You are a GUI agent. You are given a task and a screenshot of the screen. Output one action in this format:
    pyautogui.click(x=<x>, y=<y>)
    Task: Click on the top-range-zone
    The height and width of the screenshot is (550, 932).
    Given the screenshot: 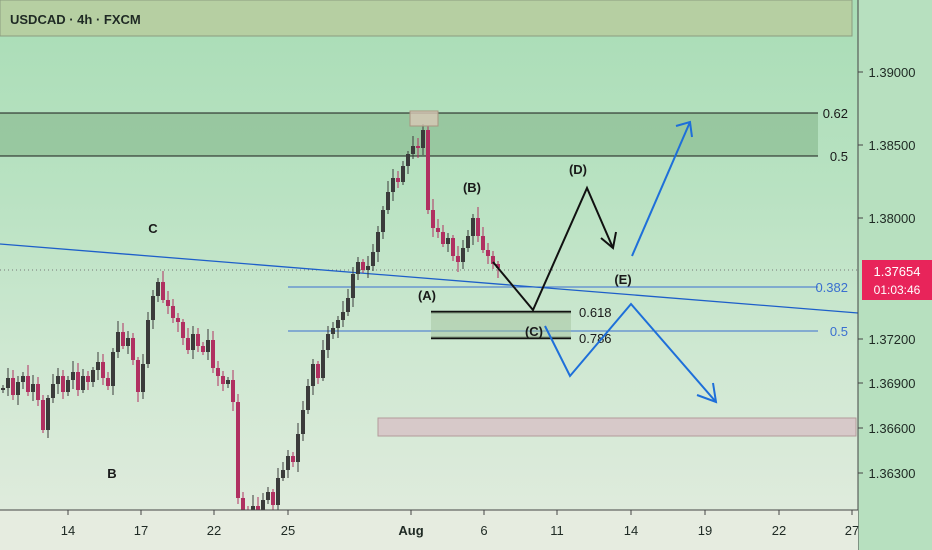 What is the action you would take?
    pyautogui.click(x=426, y=18)
    